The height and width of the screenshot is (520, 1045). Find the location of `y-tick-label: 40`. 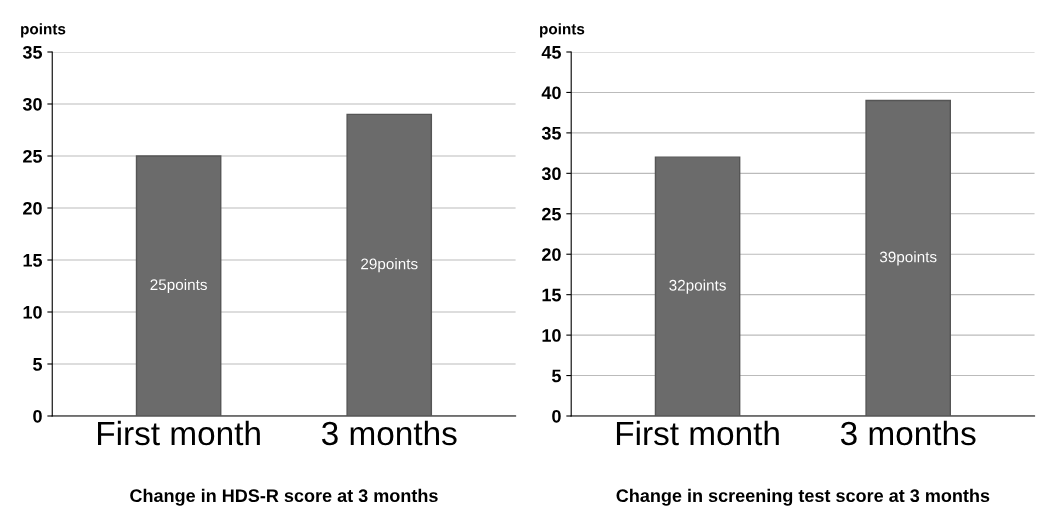

y-tick-label: 40 is located at coordinates (551, 93).